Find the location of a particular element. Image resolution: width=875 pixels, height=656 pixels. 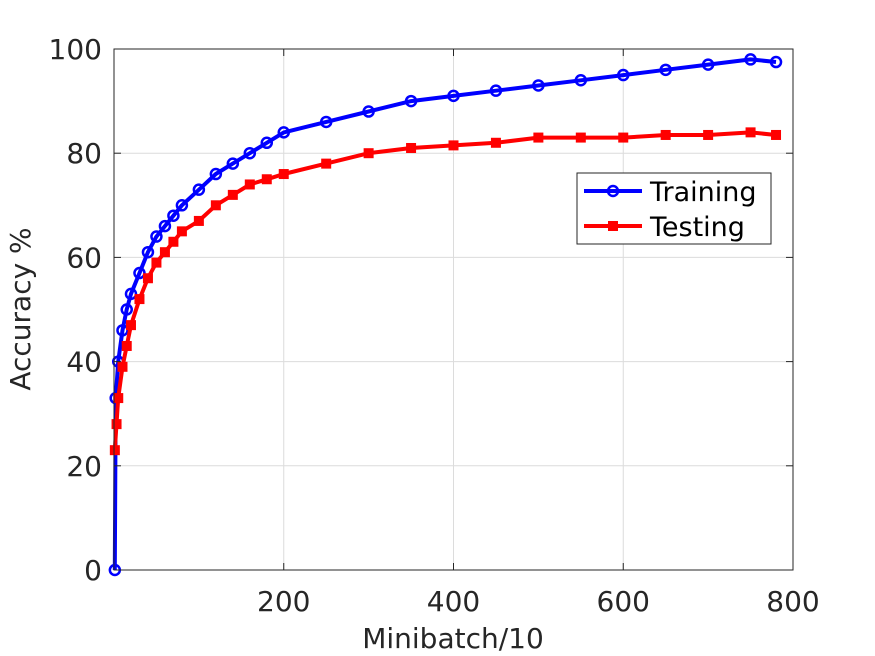

legend-box is located at coordinates (674, 208).